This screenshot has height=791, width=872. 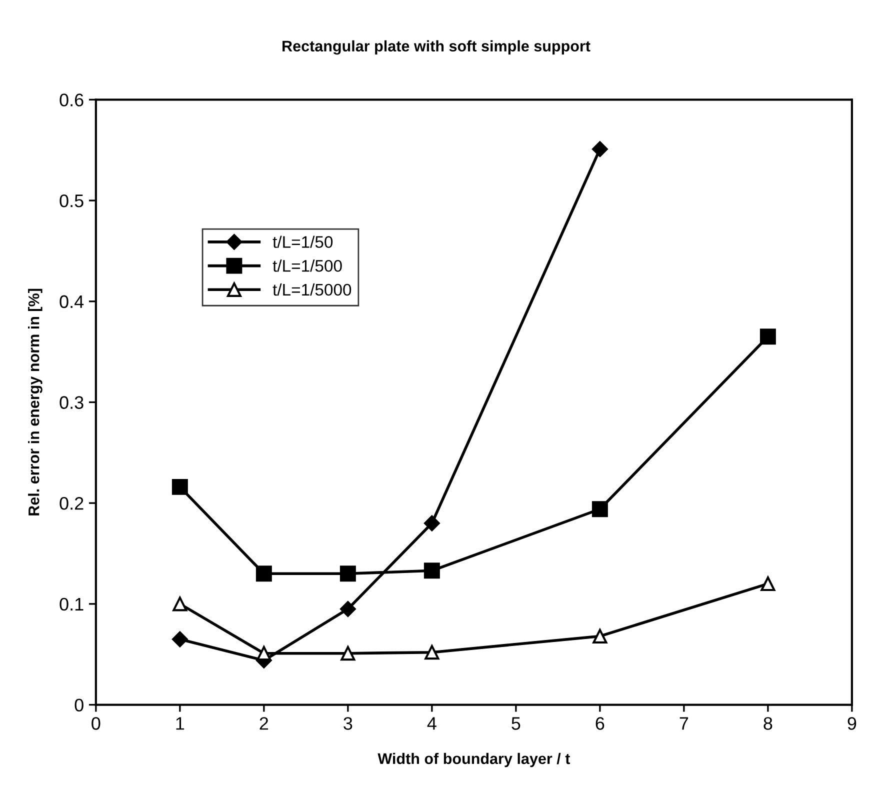 What do you see at coordinates (436, 47) in the screenshot?
I see `chart-title: Rectangular plate with soft simple support` at bounding box center [436, 47].